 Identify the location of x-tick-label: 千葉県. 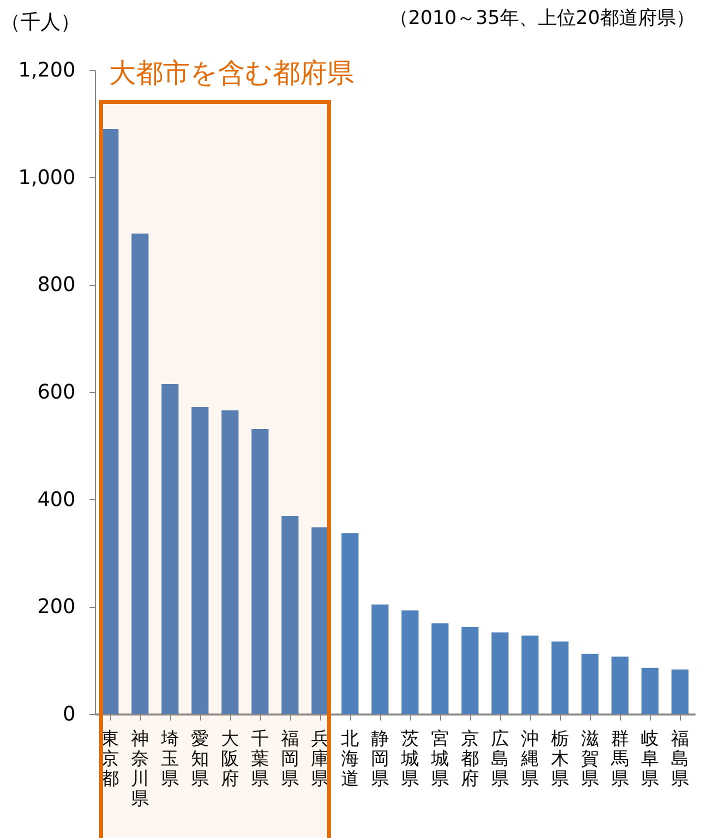
(260, 759).